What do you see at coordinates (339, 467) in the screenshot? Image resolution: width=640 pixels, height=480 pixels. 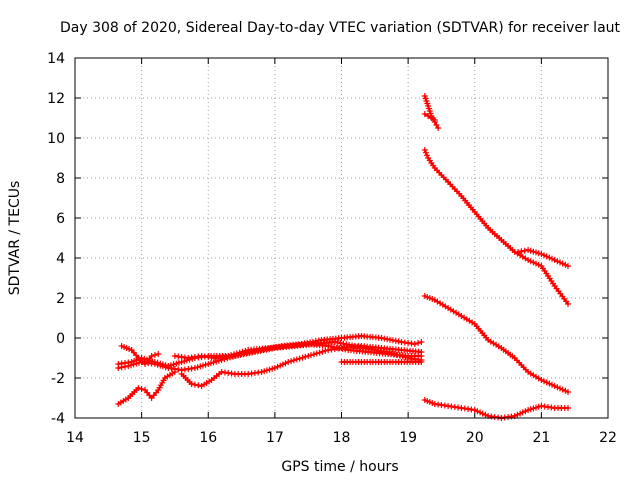 I see `x-axis-label: GPS time / hours` at bounding box center [339, 467].